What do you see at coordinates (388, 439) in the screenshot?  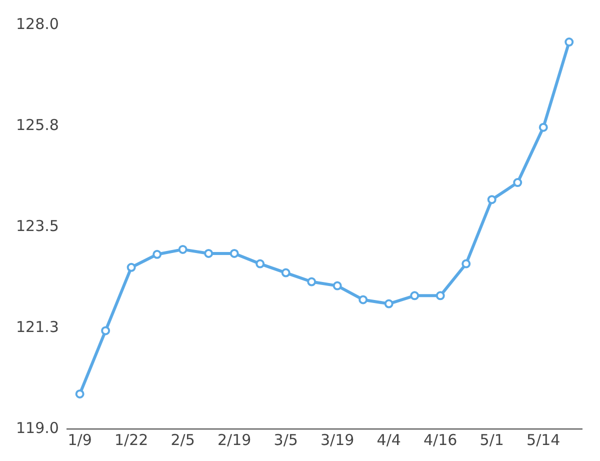 I see `x-tick-label: 4/4` at bounding box center [388, 439].